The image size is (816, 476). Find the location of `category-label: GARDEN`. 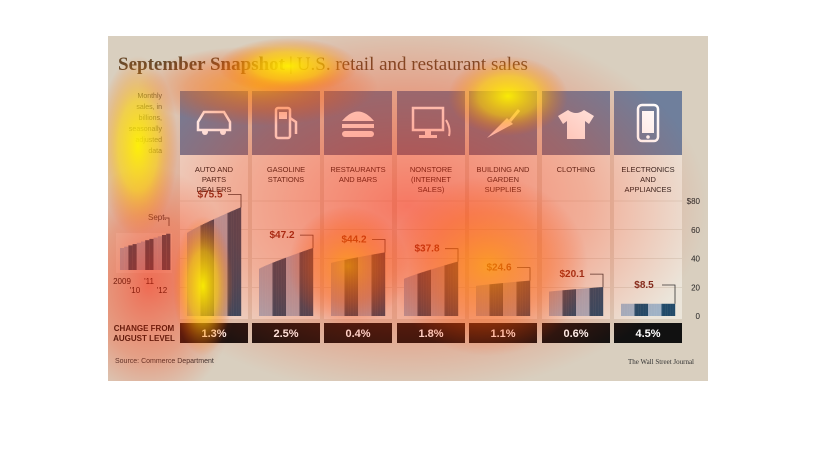

category-label: GARDEN is located at coordinates (503, 179).